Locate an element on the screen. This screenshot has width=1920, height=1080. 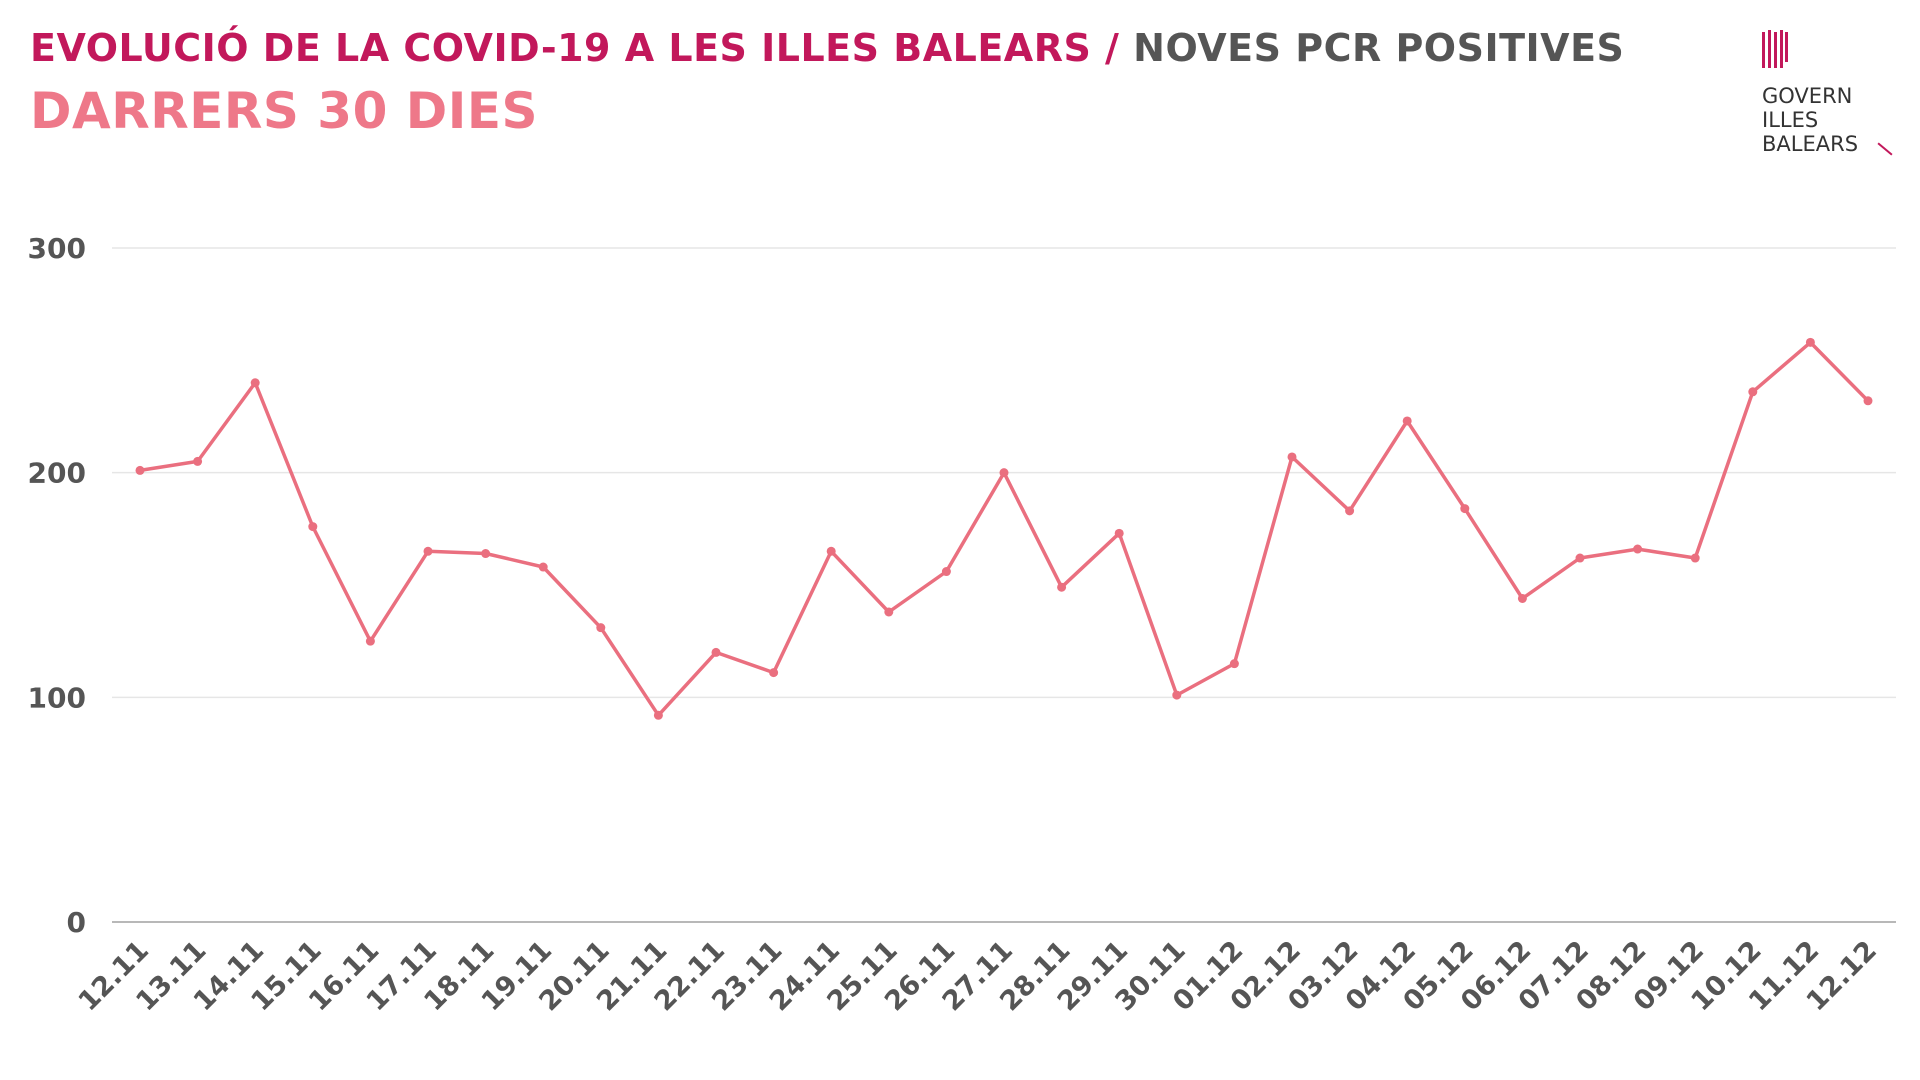
logo-line-3: BALEARS is located at coordinates (1827, 144).